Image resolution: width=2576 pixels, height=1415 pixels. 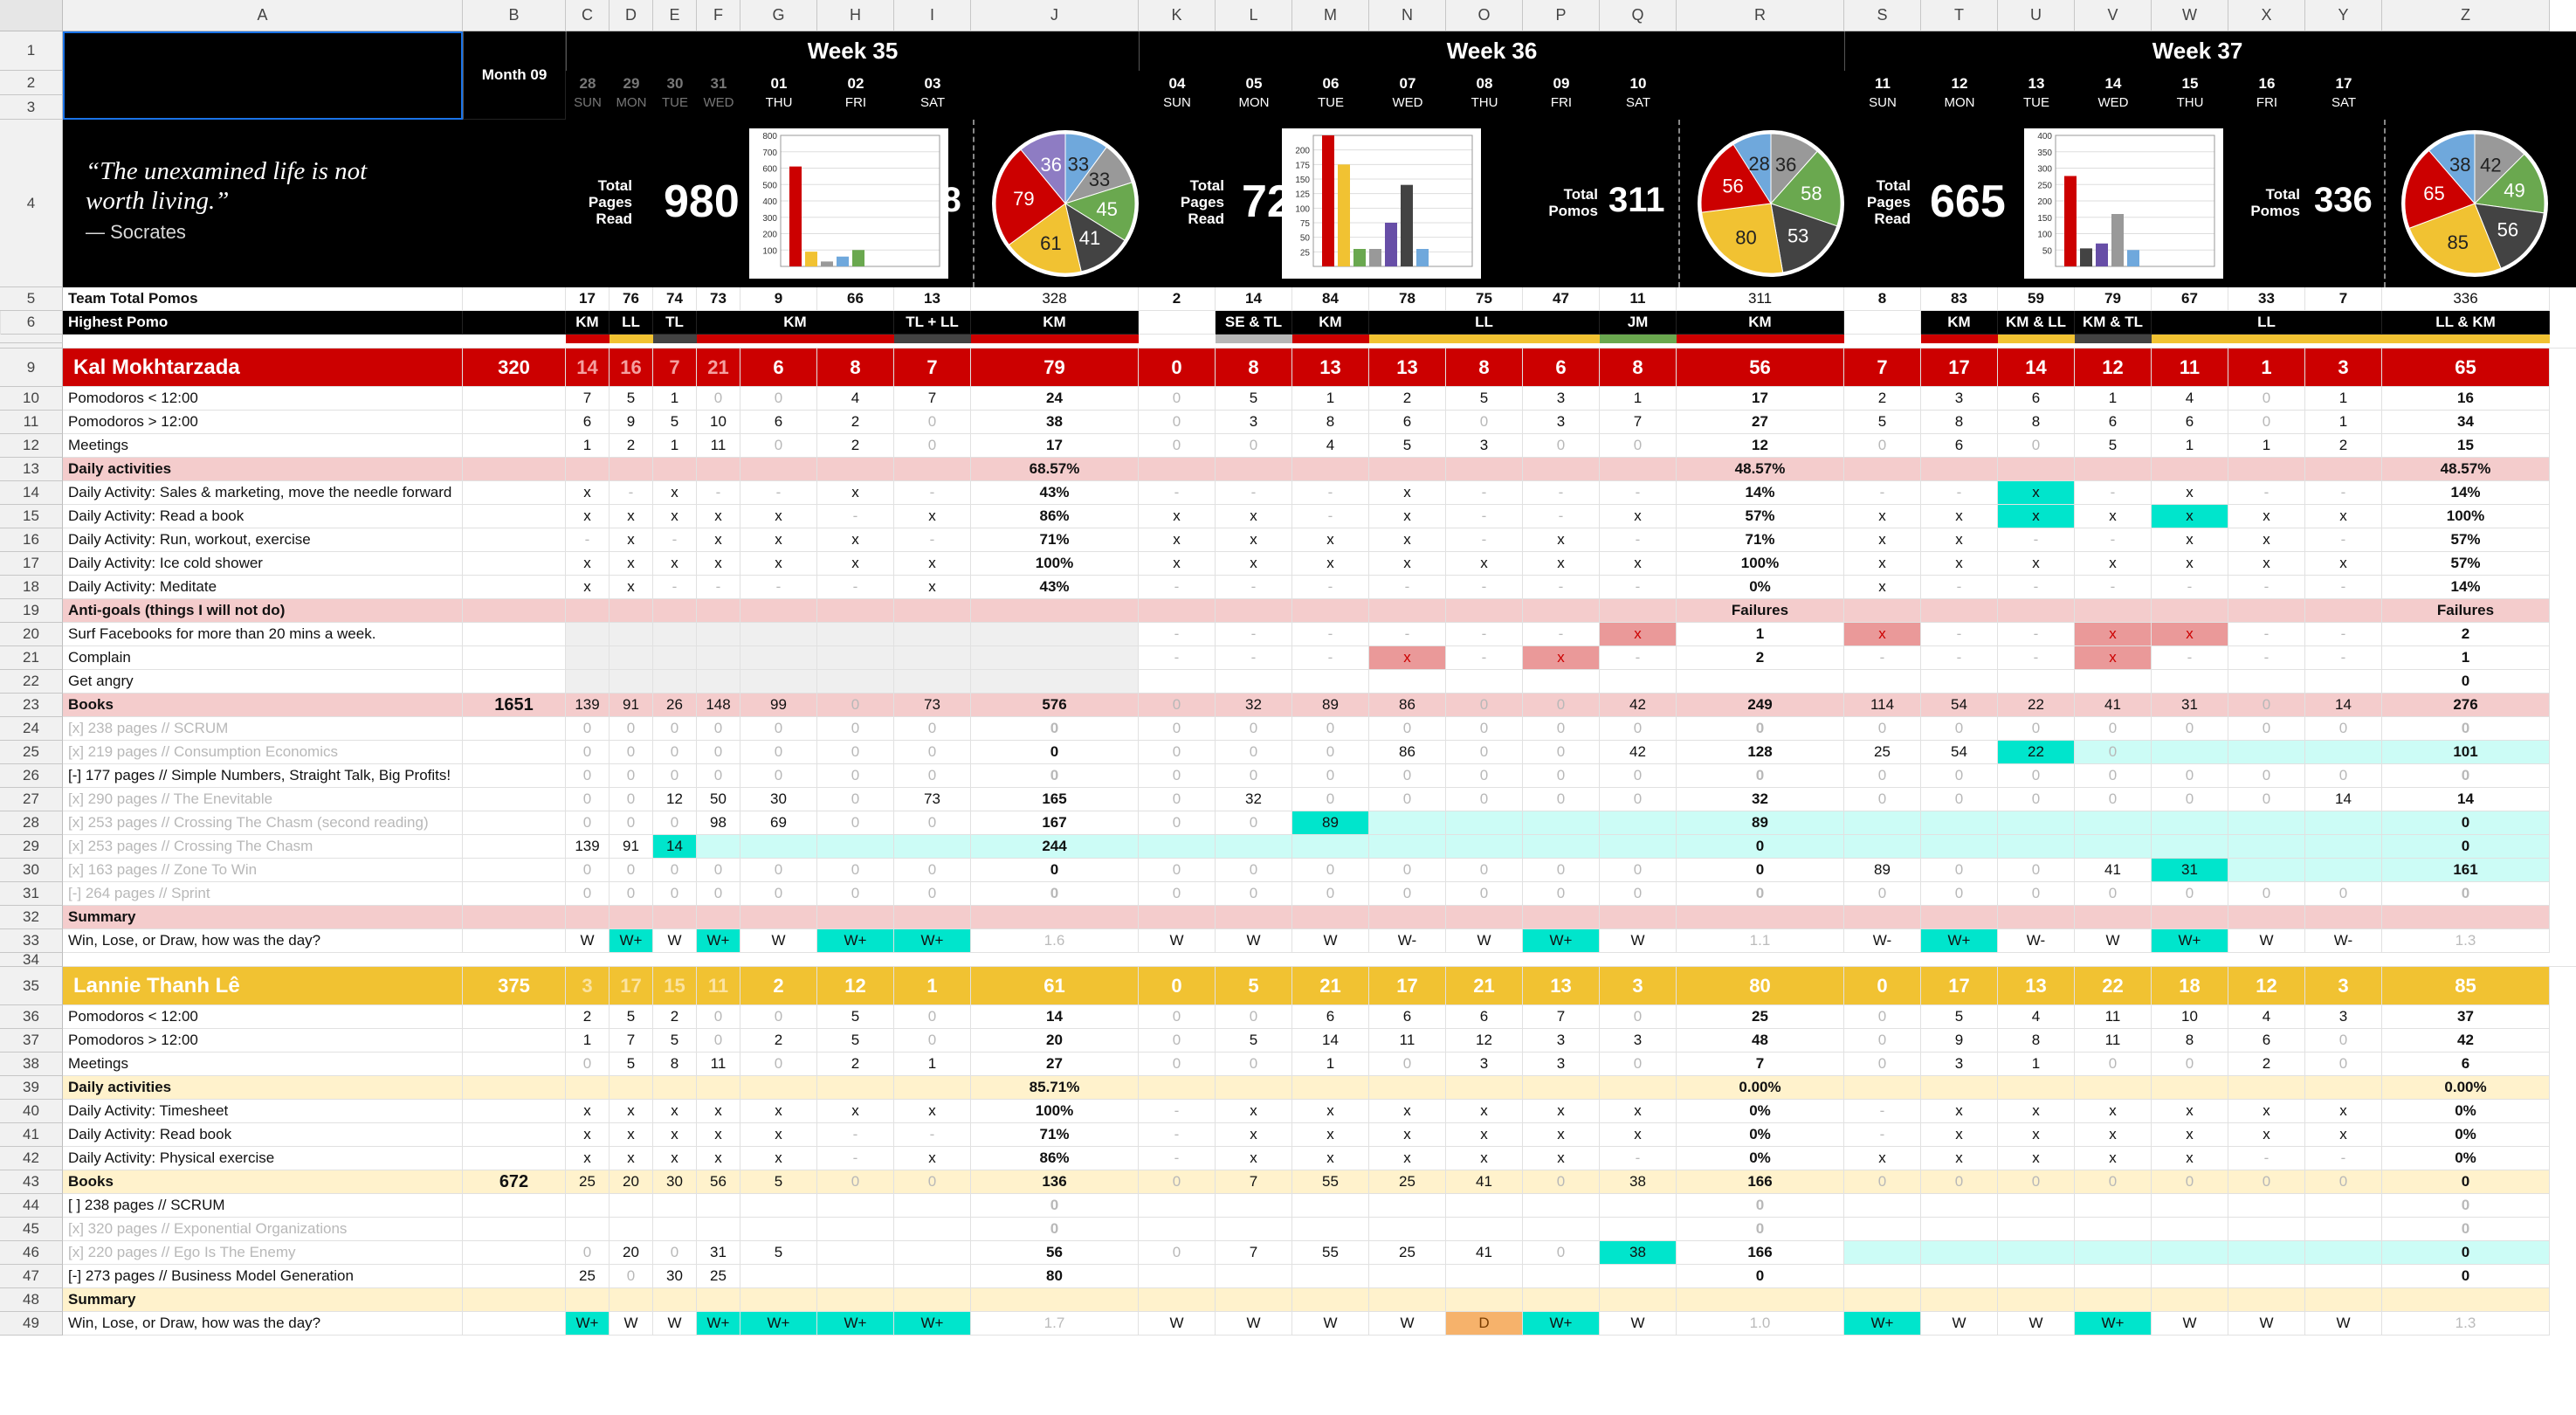 I want to click on row-header: 29, so click(x=31, y=847).